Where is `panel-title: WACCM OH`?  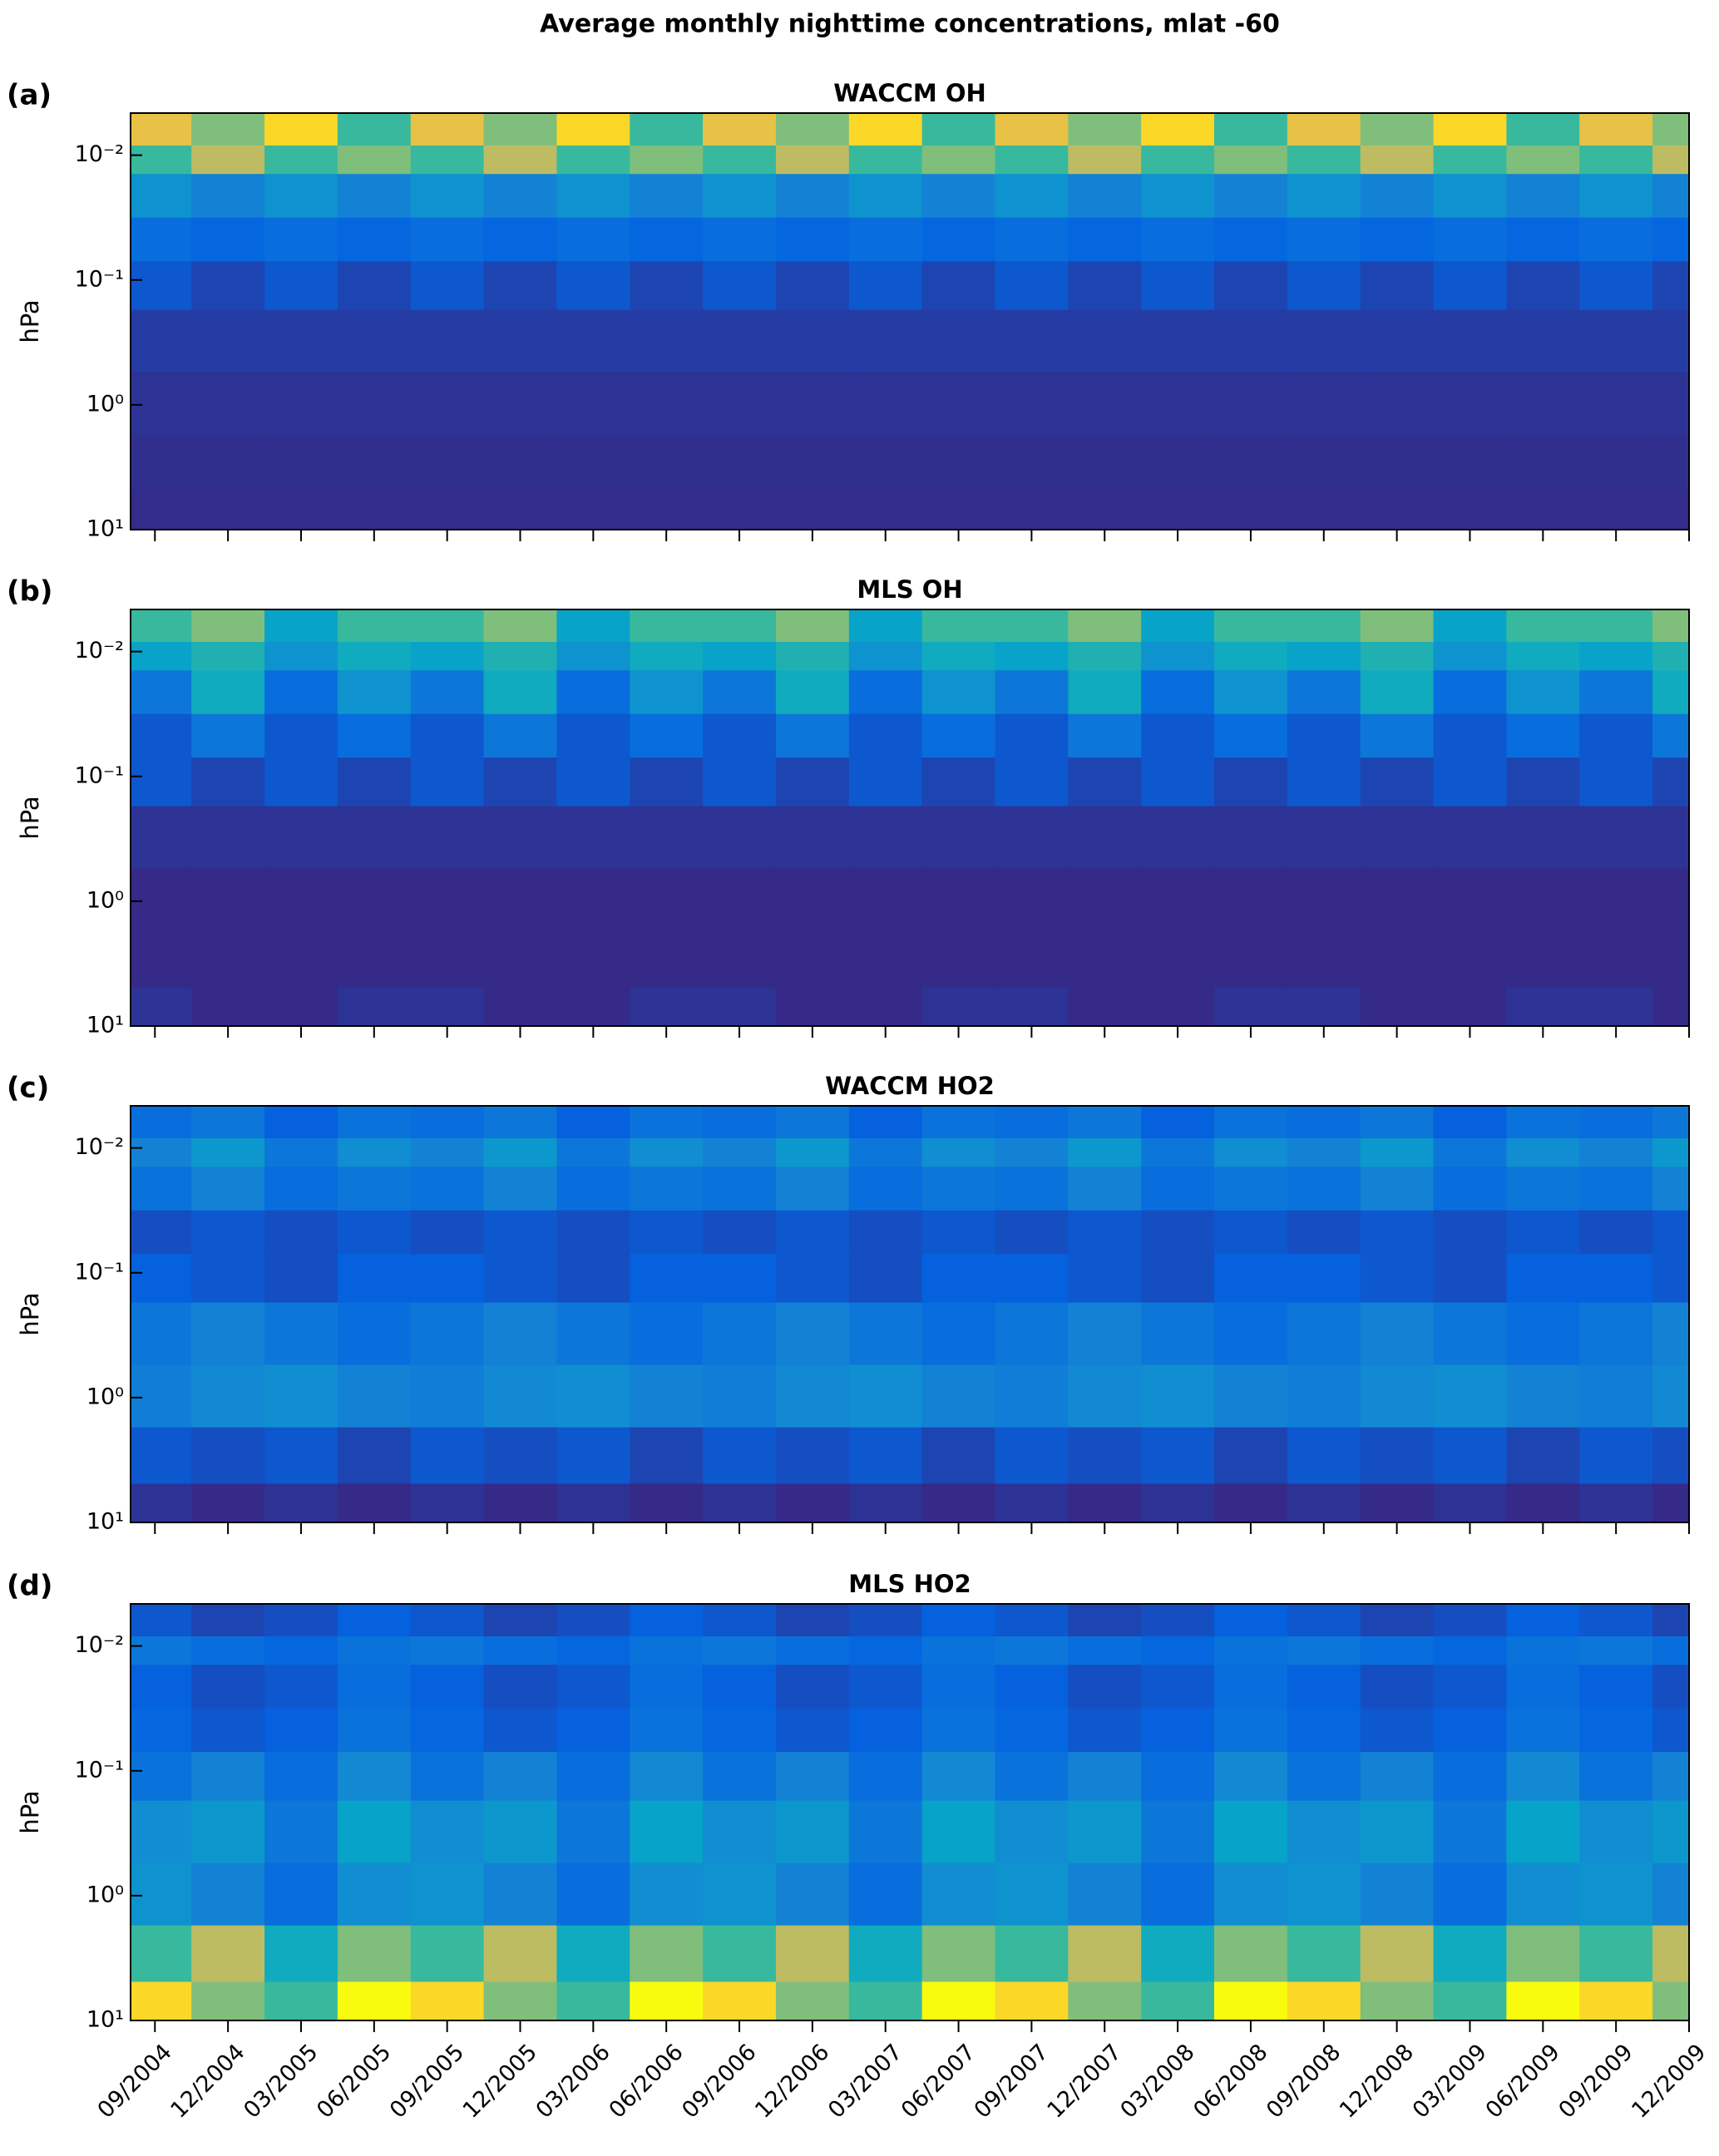 panel-title: WACCM OH is located at coordinates (909, 93).